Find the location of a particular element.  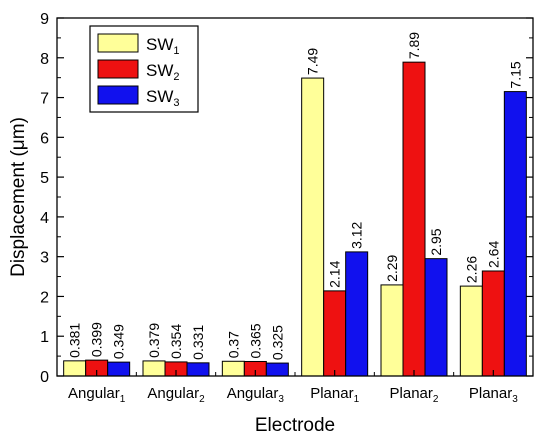

data-label: 2.95 is located at coordinates (436, 241).